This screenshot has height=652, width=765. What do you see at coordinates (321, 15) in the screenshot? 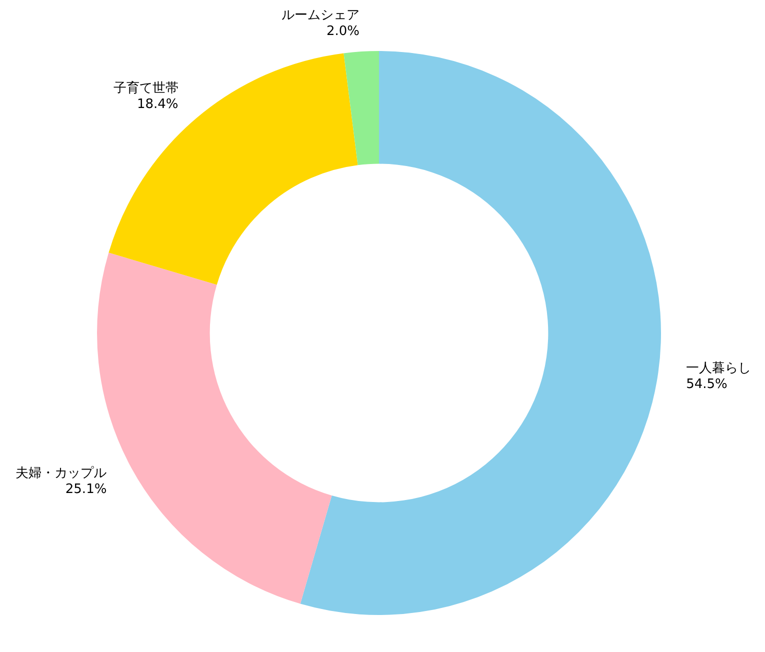
I see `slice-label: ルームシェア` at bounding box center [321, 15].